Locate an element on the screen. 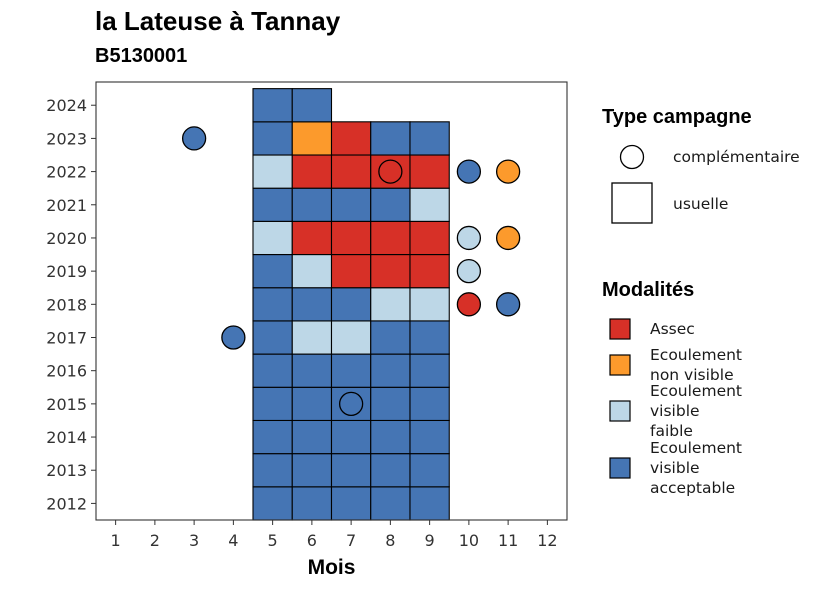 The image size is (826, 590). x-tick-label: 2 is located at coordinates (155, 540).